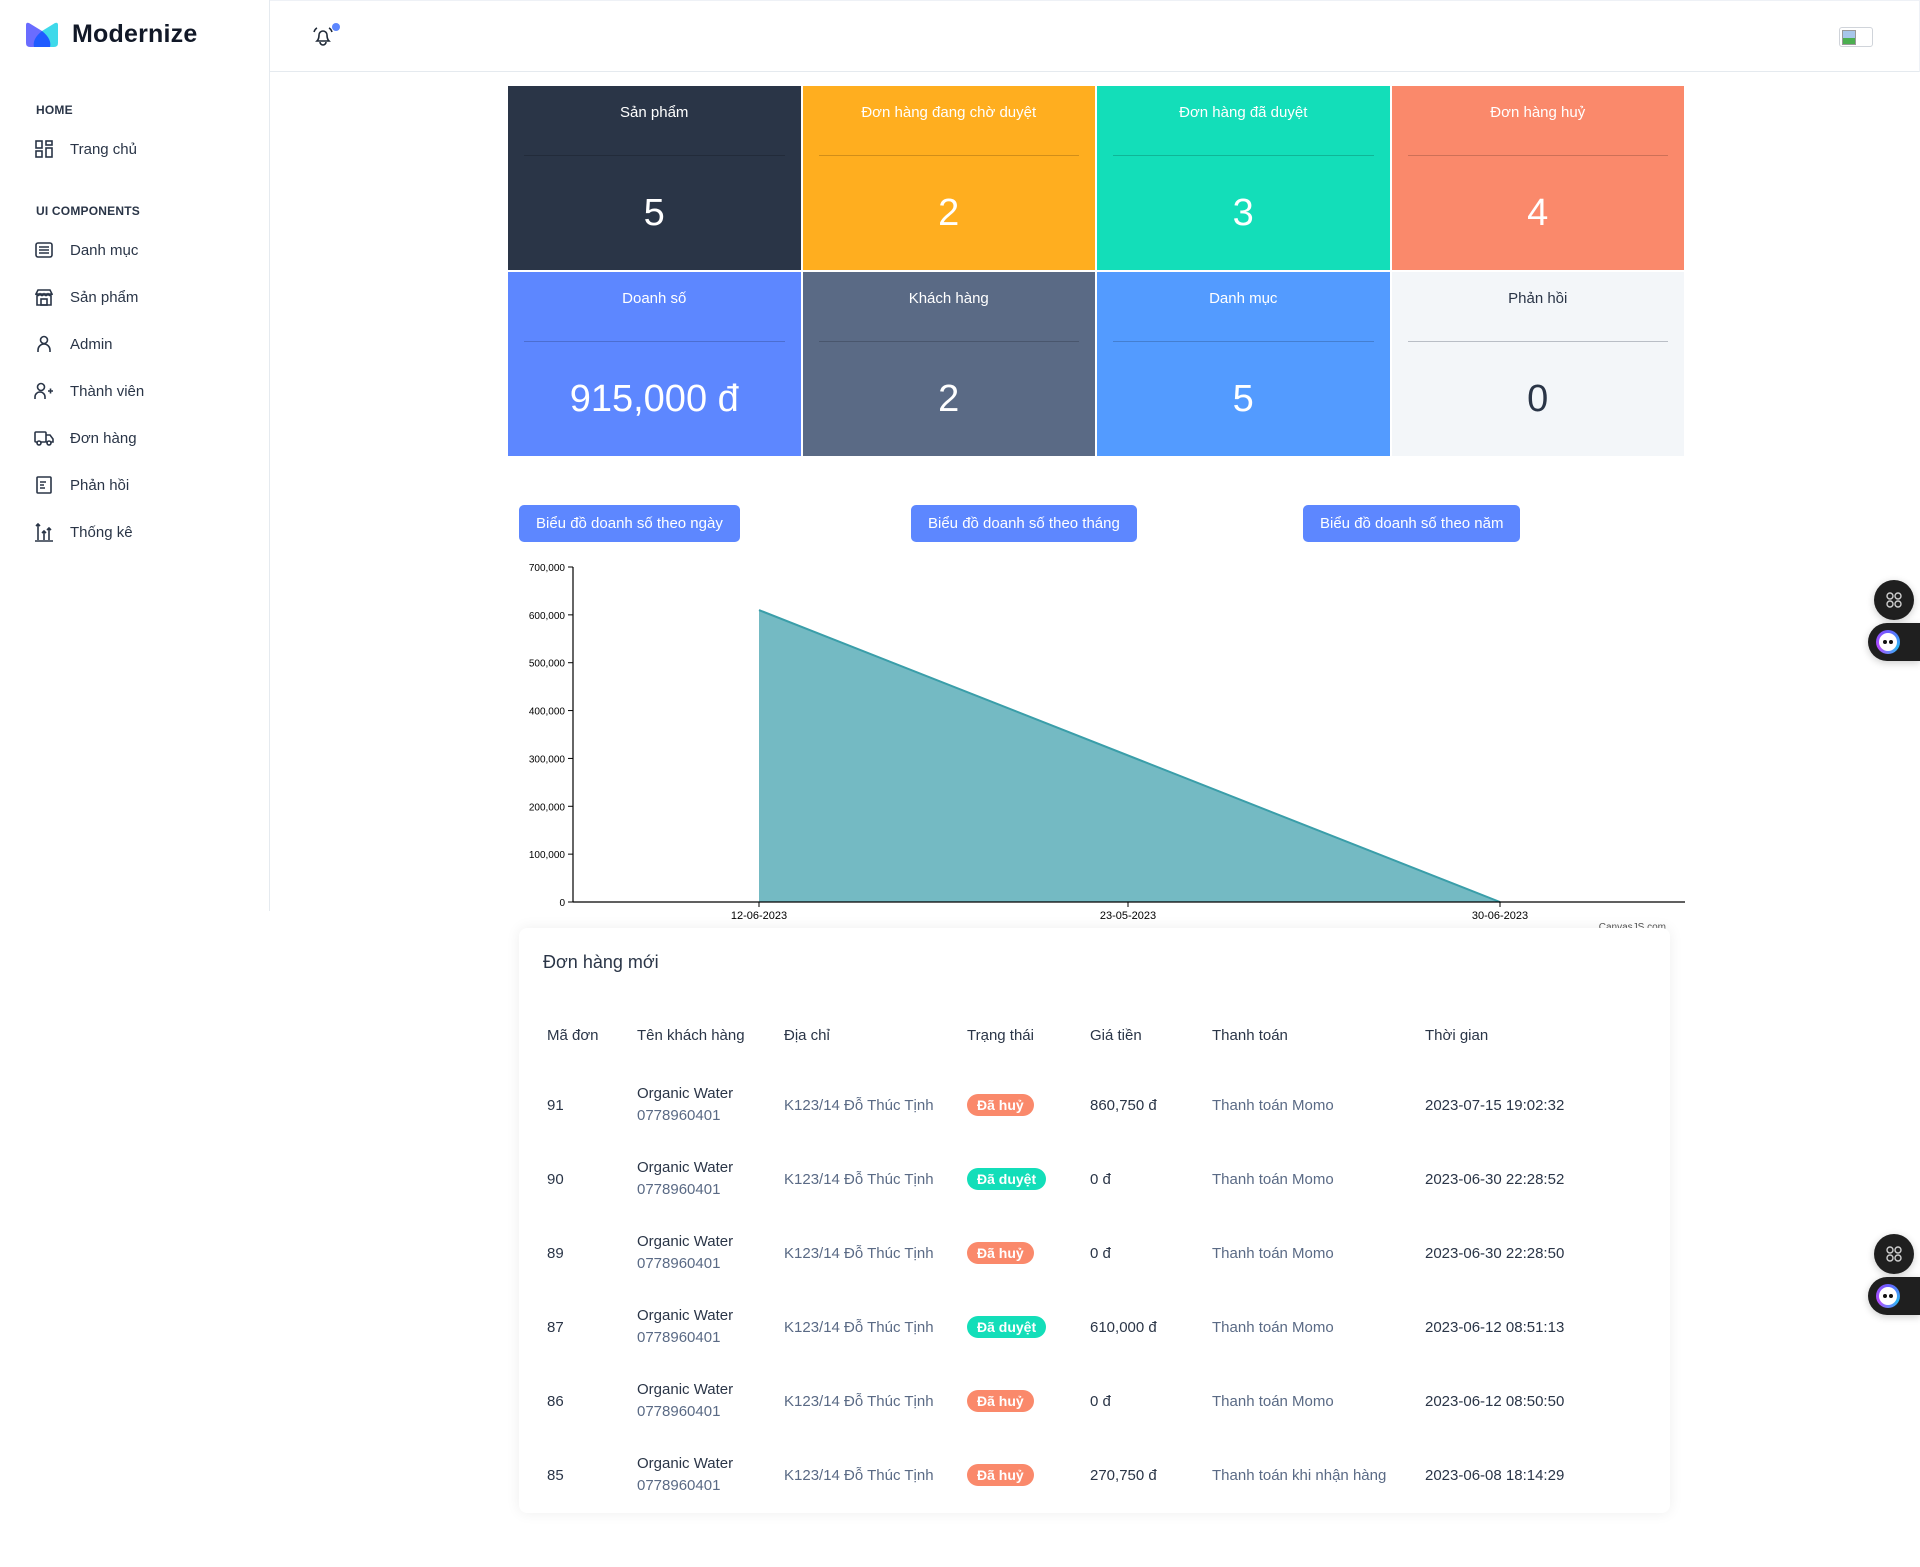 The height and width of the screenshot is (1567, 1920). Describe the element at coordinates (1495, 1179) in the screenshot. I see `order-time: 2023-06-30 22:28:52` at that location.